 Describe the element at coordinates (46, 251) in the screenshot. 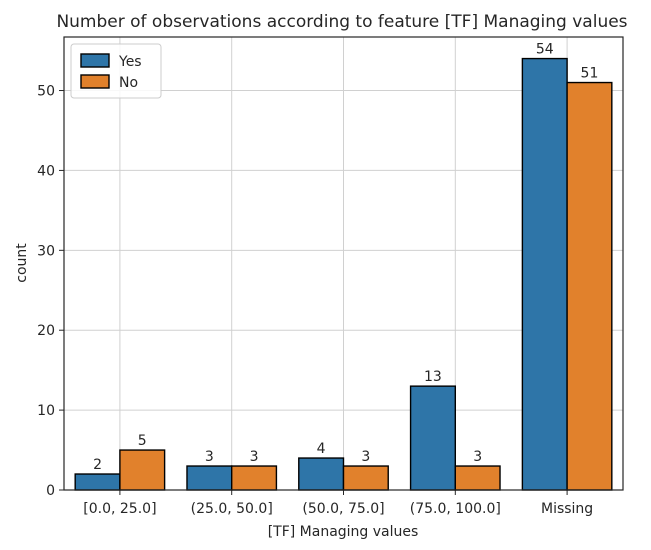

I see `y-tick-label: 30` at that location.